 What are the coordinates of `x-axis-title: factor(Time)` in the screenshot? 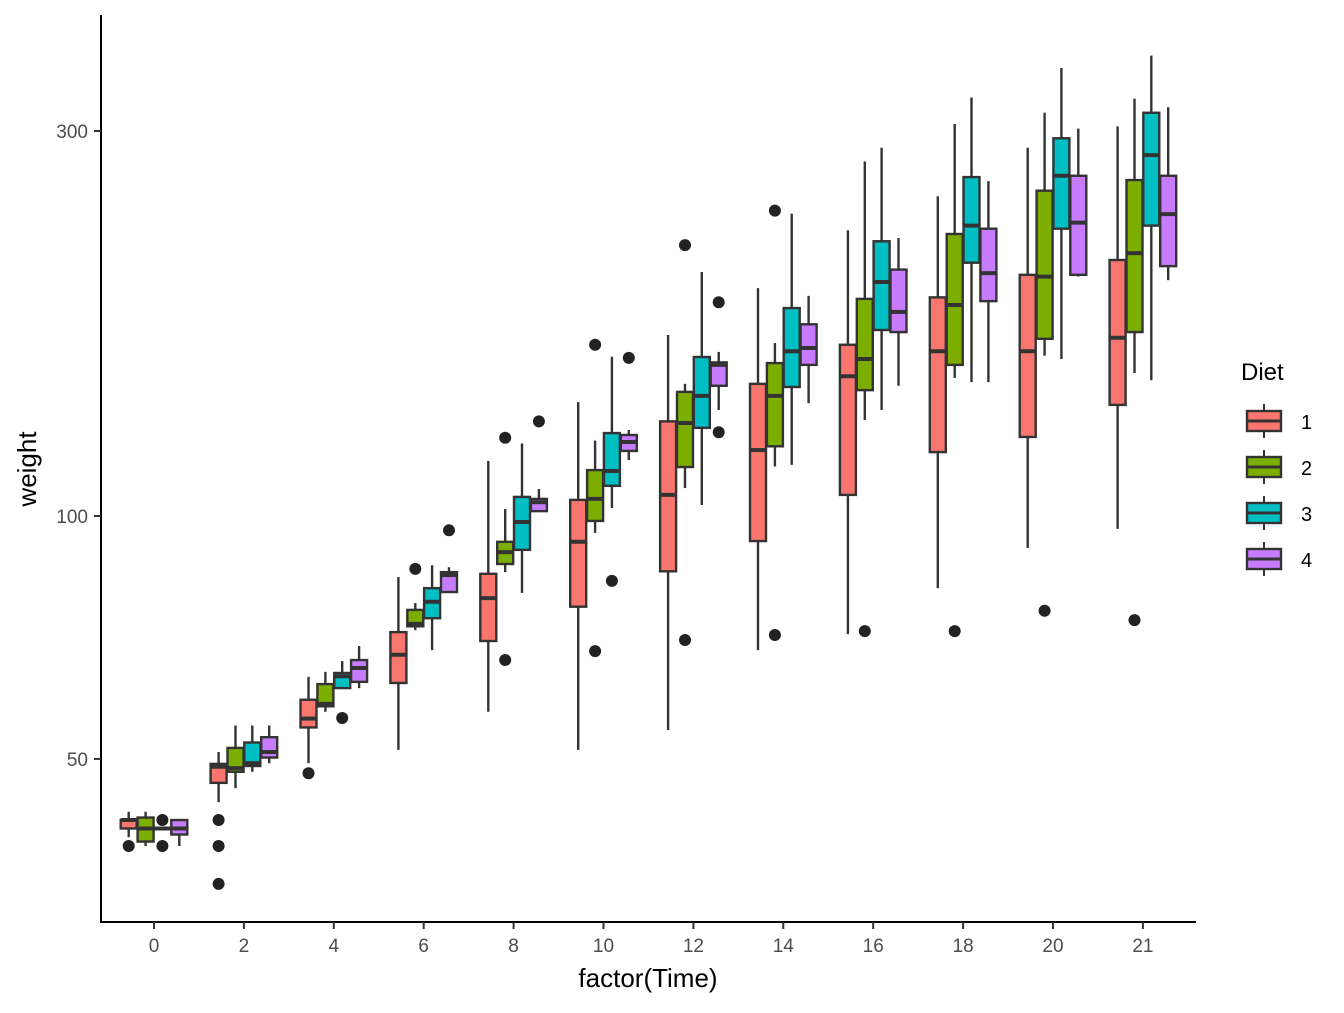 It's located at (647, 978).